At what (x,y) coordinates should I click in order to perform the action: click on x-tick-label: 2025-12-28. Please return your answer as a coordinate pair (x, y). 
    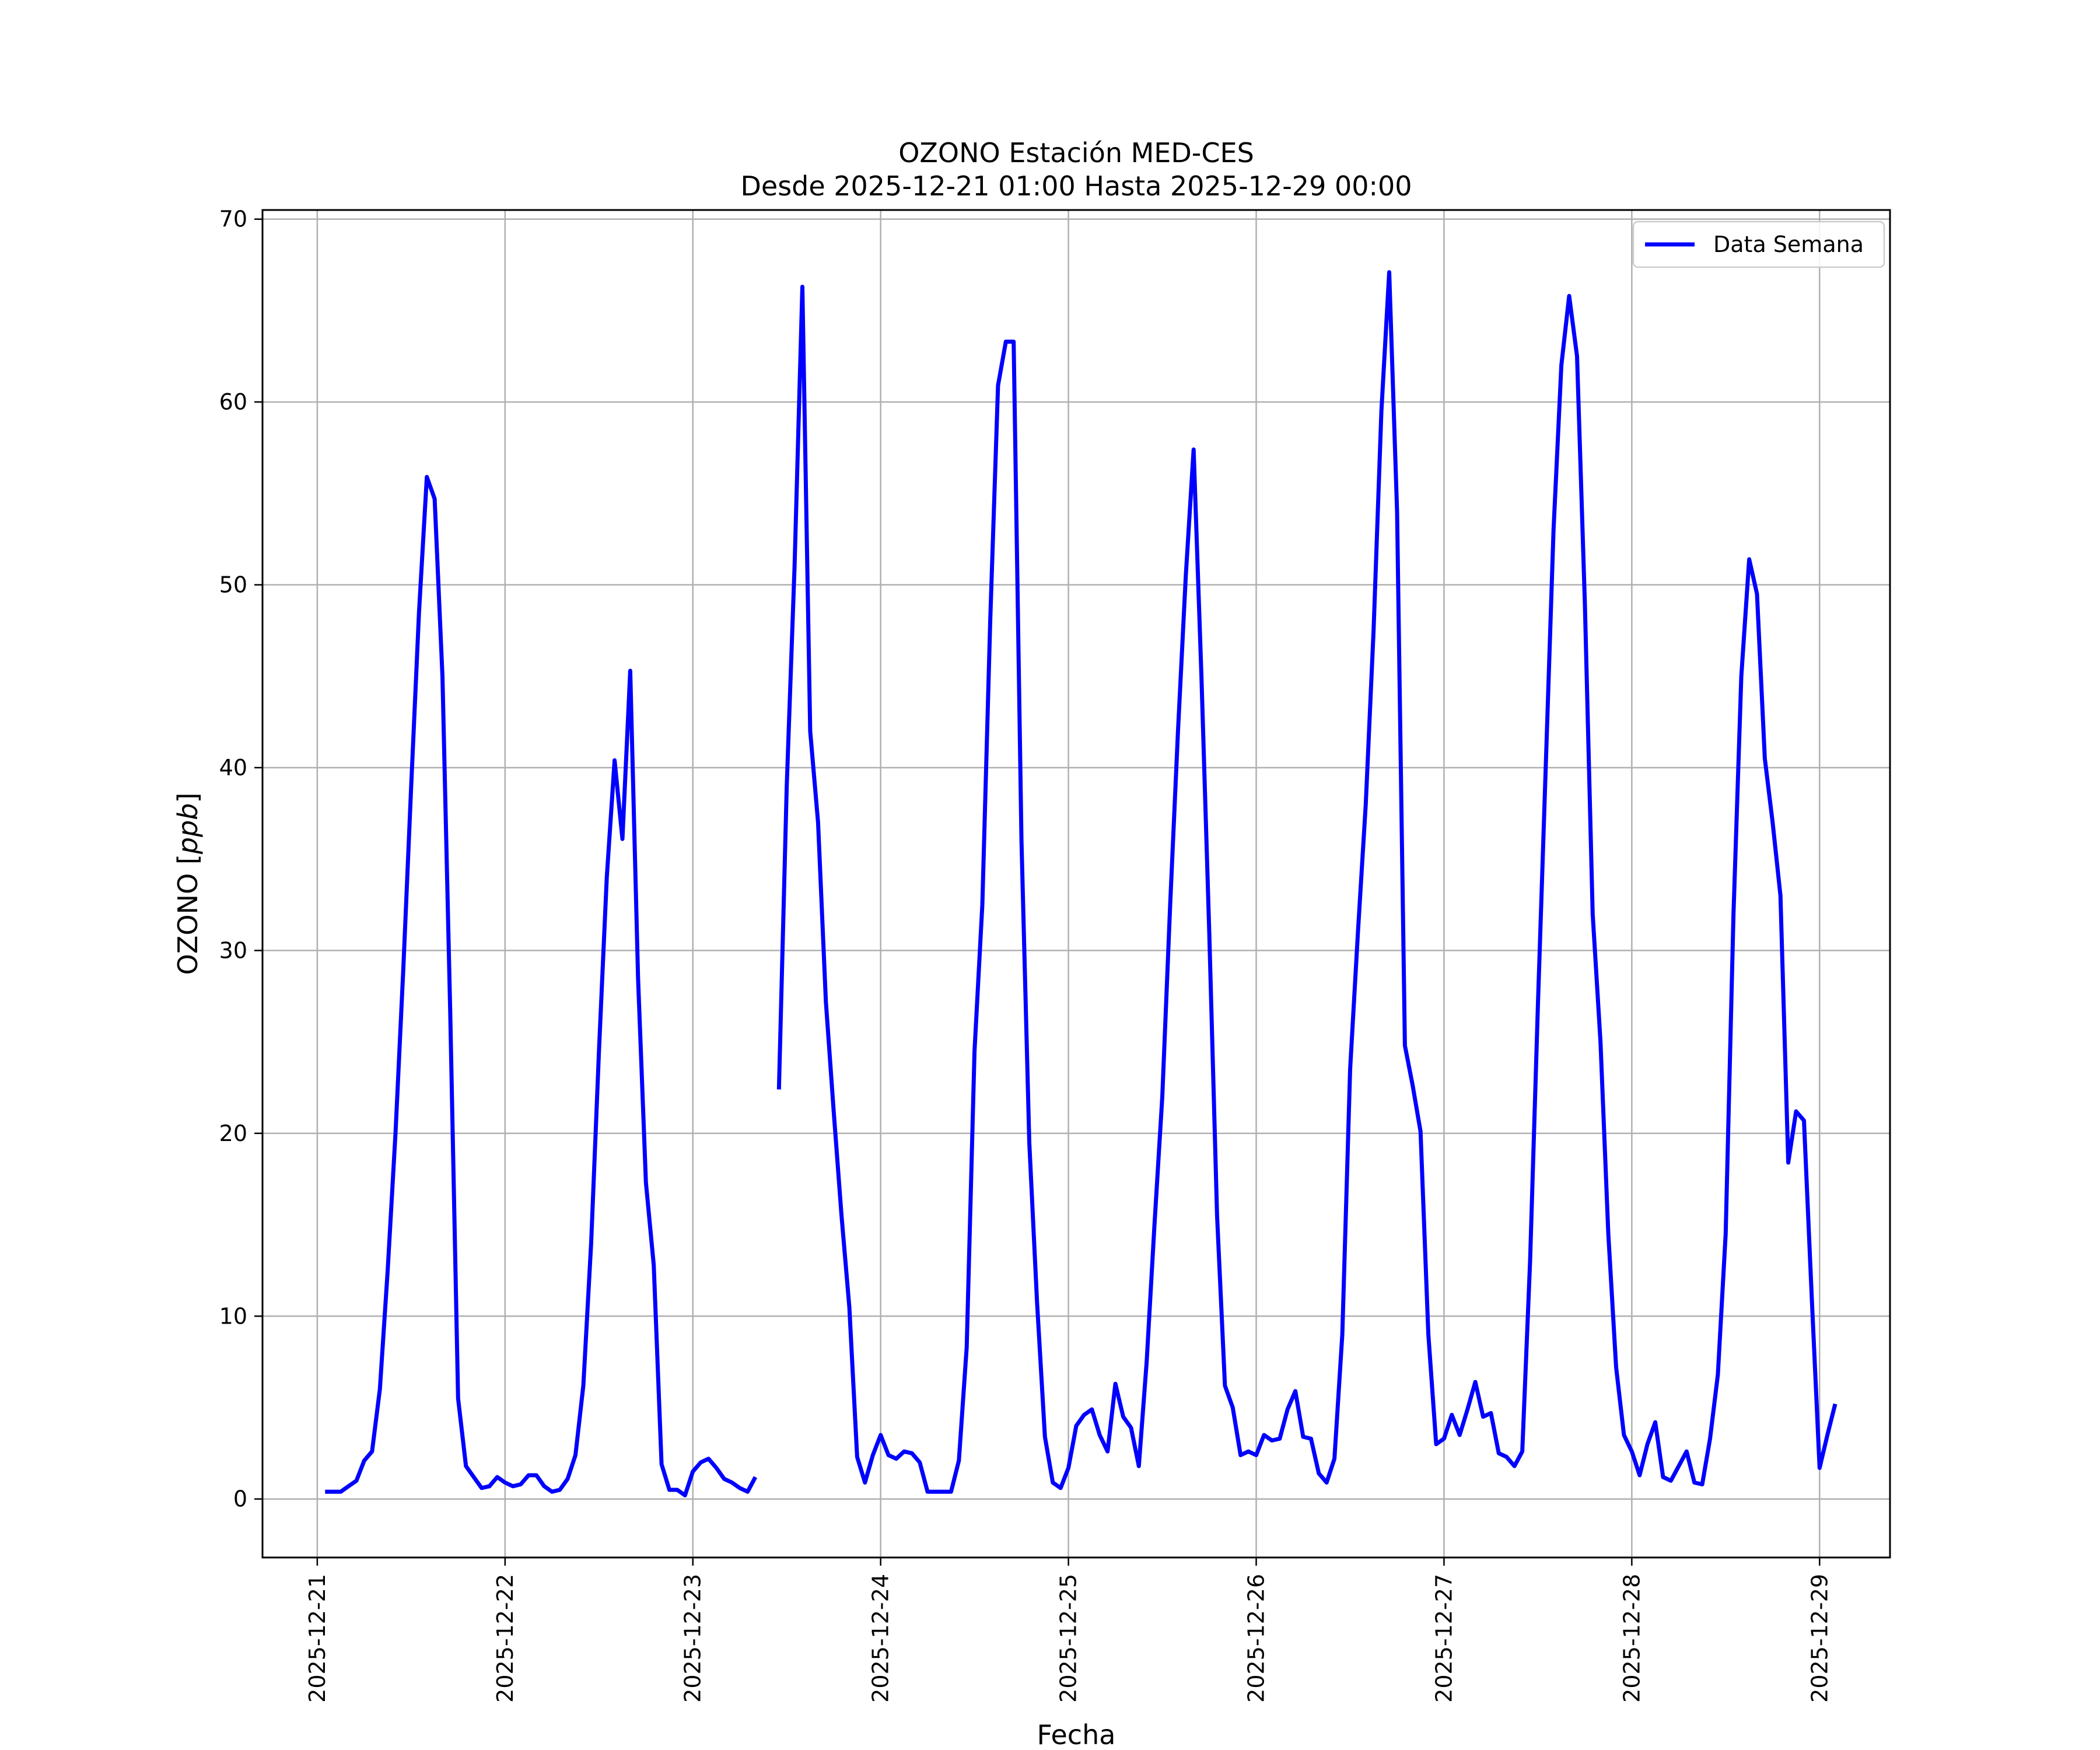
    Looking at the image, I should click on (1631, 1638).